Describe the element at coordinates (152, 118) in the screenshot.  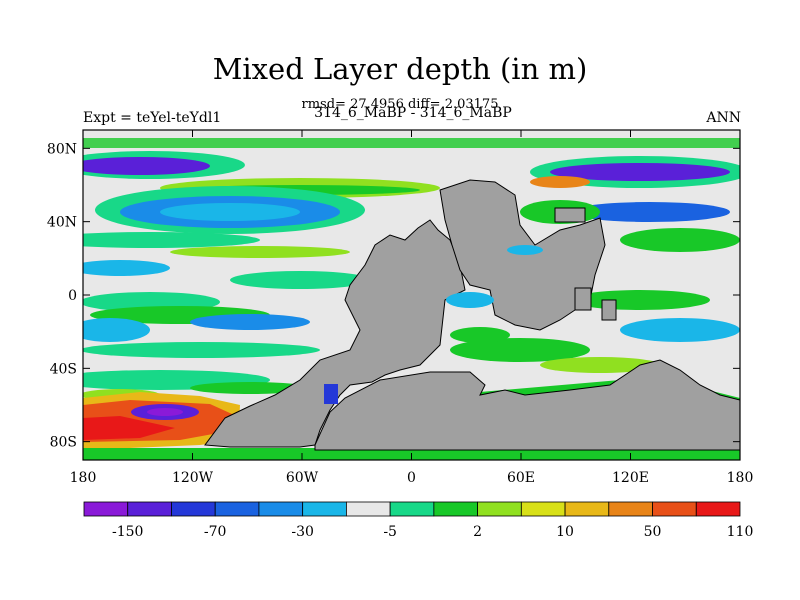
I see `experiment-label: Expt = teYel-teYdl1` at that location.